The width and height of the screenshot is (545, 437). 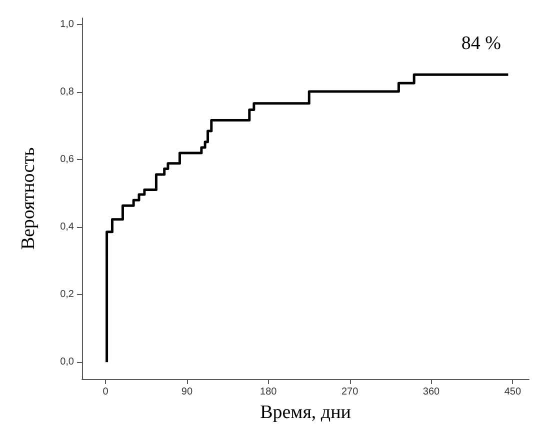 What do you see at coordinates (305, 412) in the screenshot?
I see `x-axis-title: Время, дни` at bounding box center [305, 412].